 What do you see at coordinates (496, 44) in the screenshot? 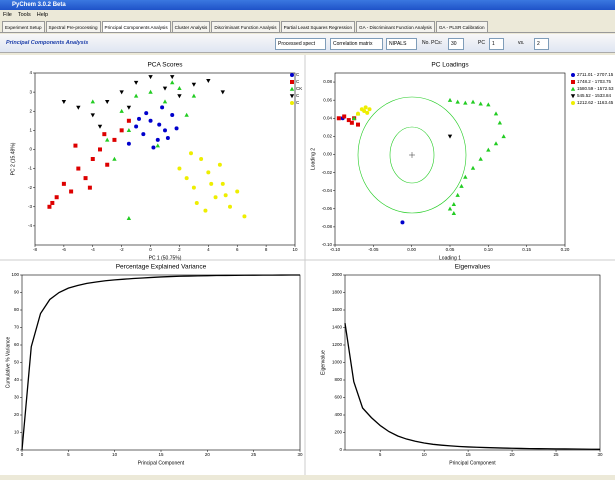
I see `spin-box: 1` at bounding box center [496, 44].